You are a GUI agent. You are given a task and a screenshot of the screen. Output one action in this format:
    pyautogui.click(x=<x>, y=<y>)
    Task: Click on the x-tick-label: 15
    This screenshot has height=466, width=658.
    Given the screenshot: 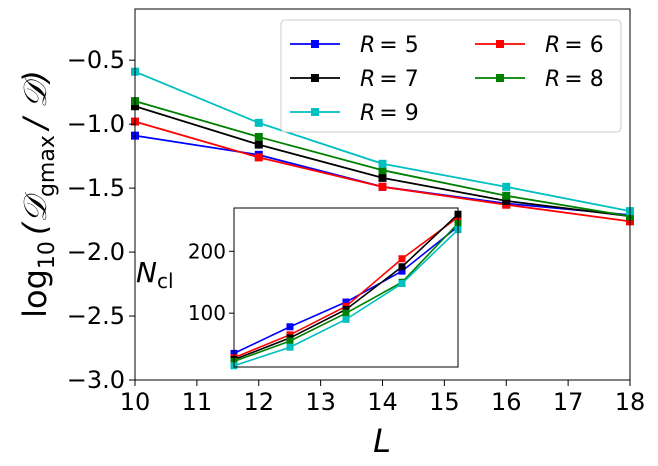 What is the action you would take?
    pyautogui.click(x=444, y=402)
    